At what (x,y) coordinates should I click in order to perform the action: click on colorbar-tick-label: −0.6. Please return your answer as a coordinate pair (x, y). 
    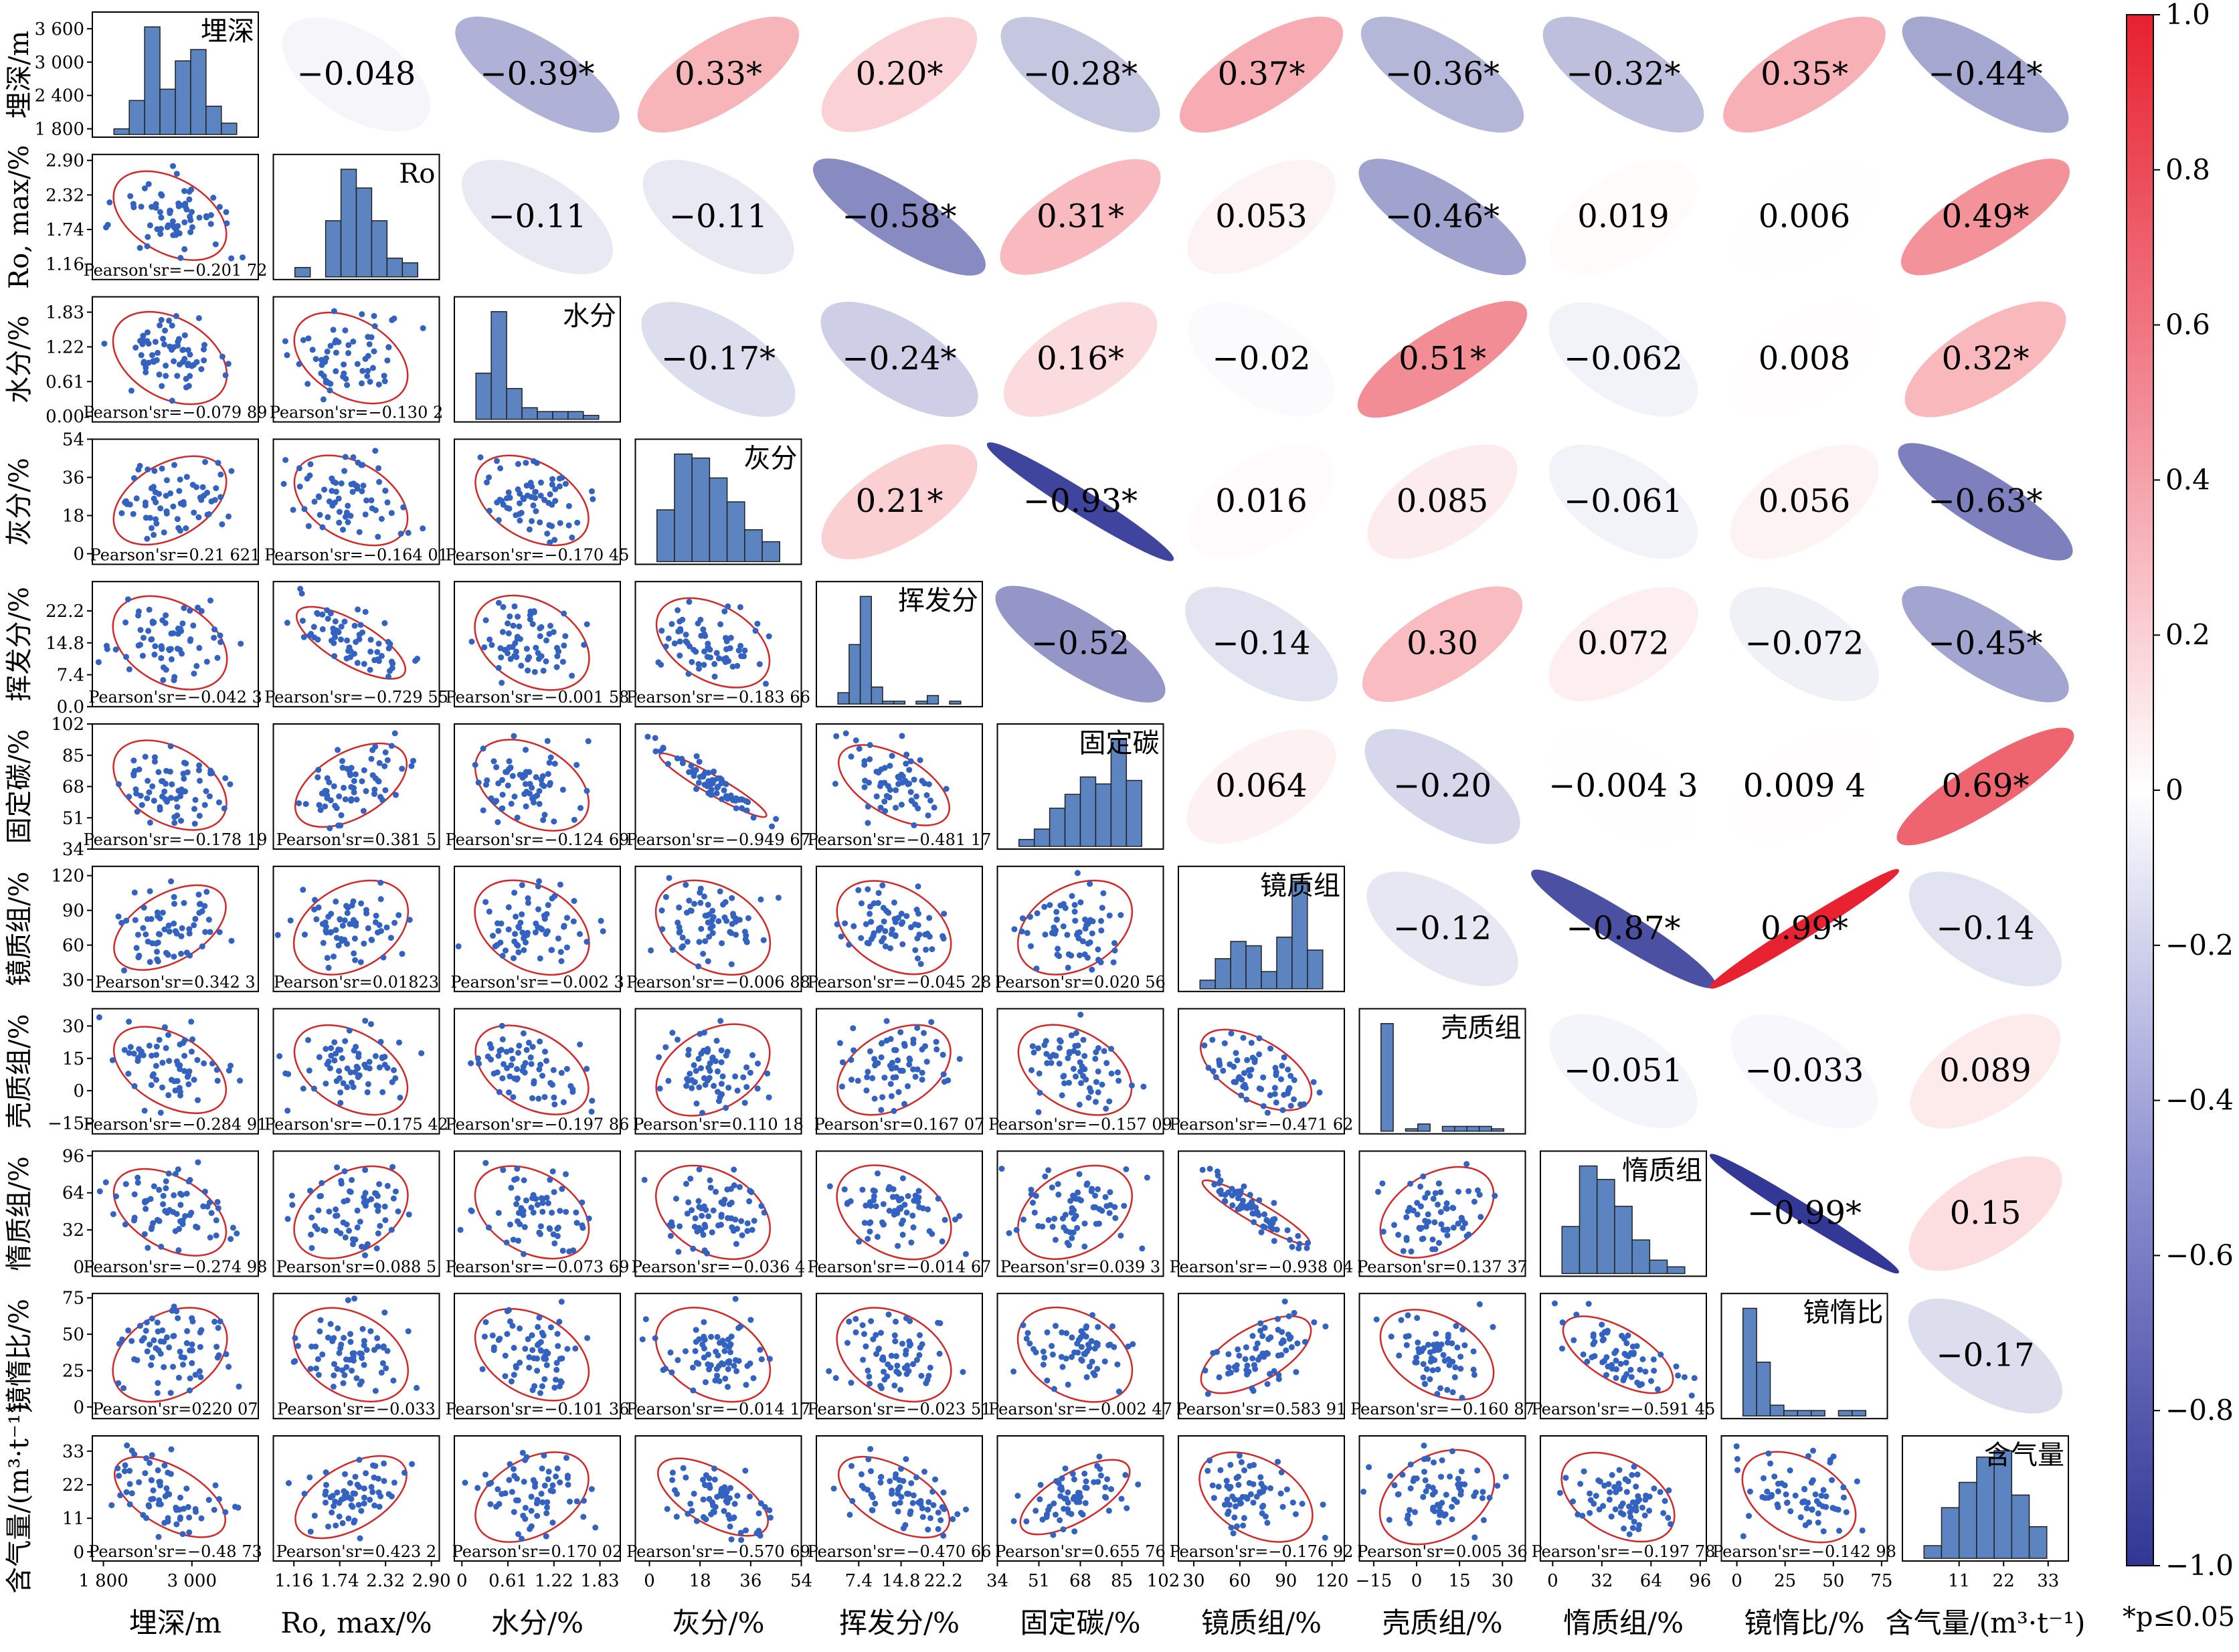
    Looking at the image, I should click on (2199, 1255).